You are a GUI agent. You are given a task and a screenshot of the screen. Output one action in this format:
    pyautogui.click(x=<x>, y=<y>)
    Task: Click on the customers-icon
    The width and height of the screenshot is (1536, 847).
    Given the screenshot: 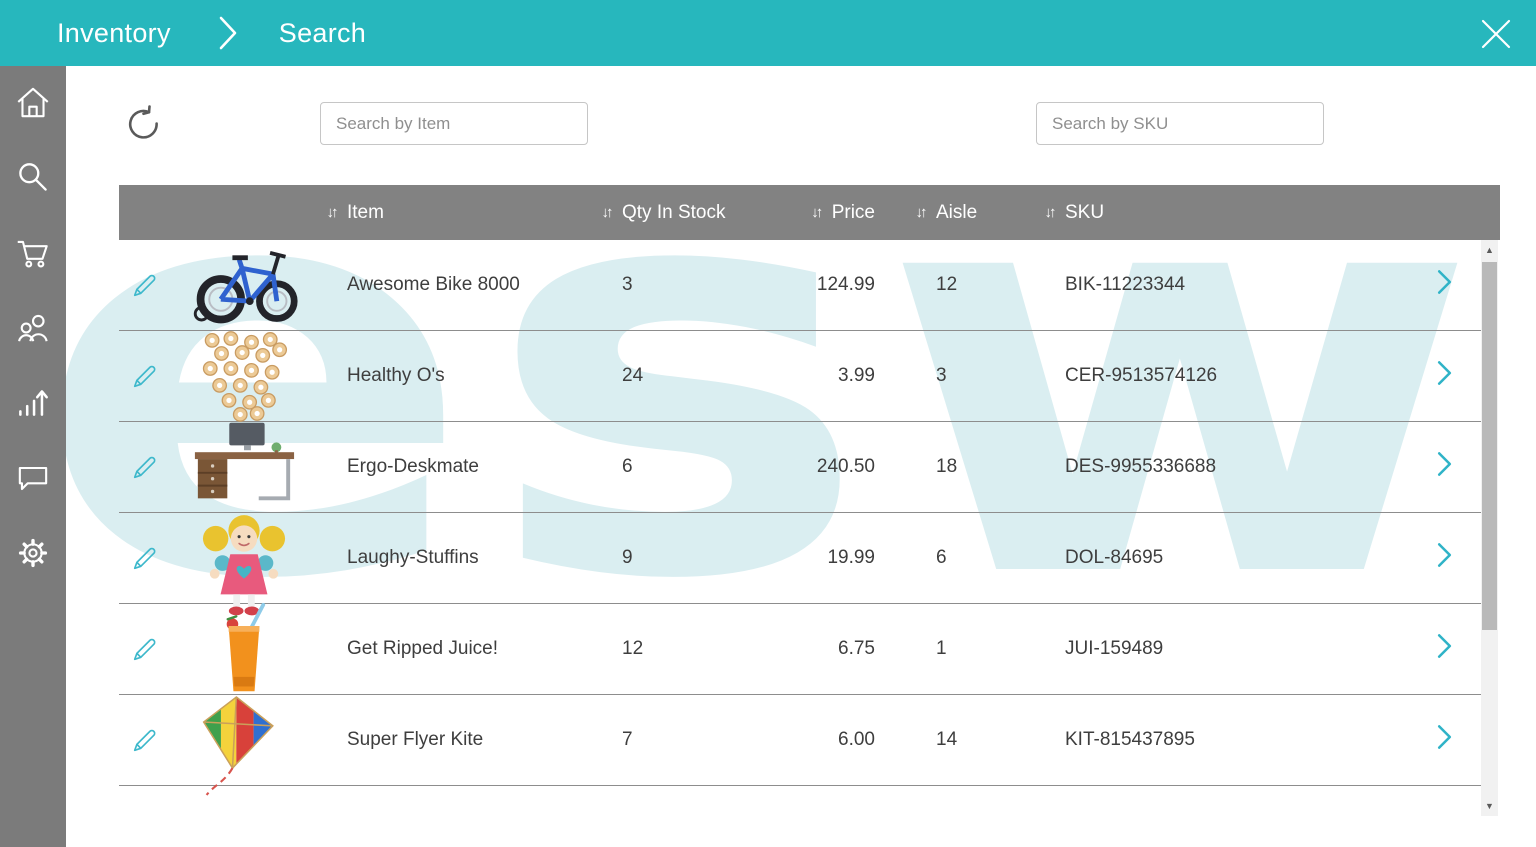 What is the action you would take?
    pyautogui.click(x=33, y=328)
    